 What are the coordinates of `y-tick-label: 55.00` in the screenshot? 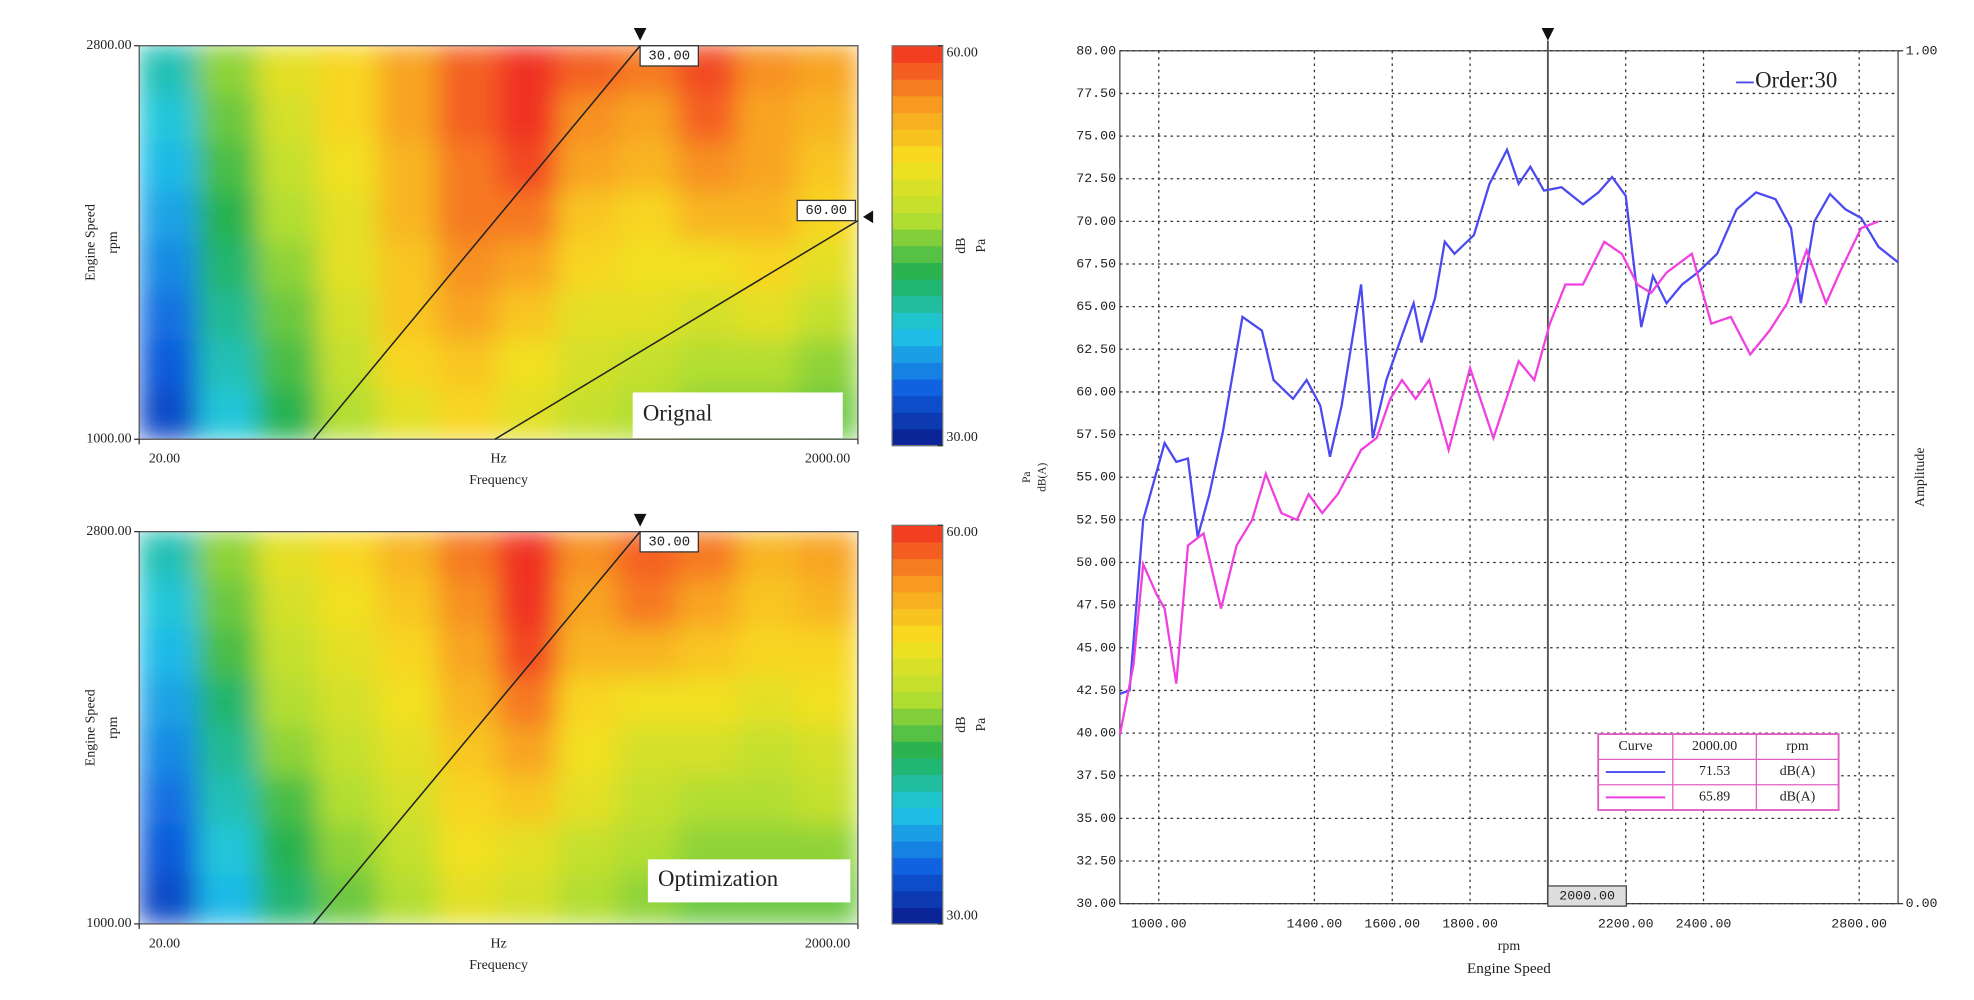 It's located at (1096, 477).